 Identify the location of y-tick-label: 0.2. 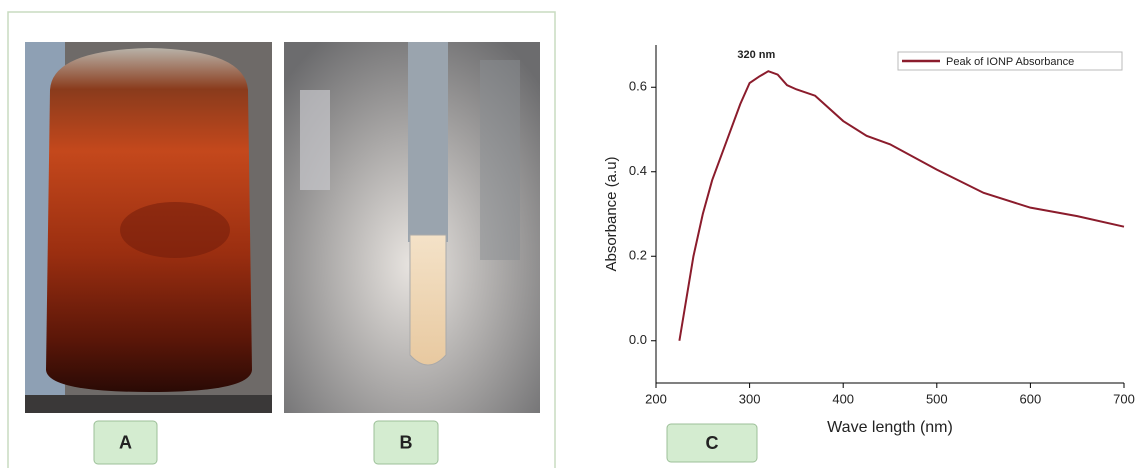
(638, 255).